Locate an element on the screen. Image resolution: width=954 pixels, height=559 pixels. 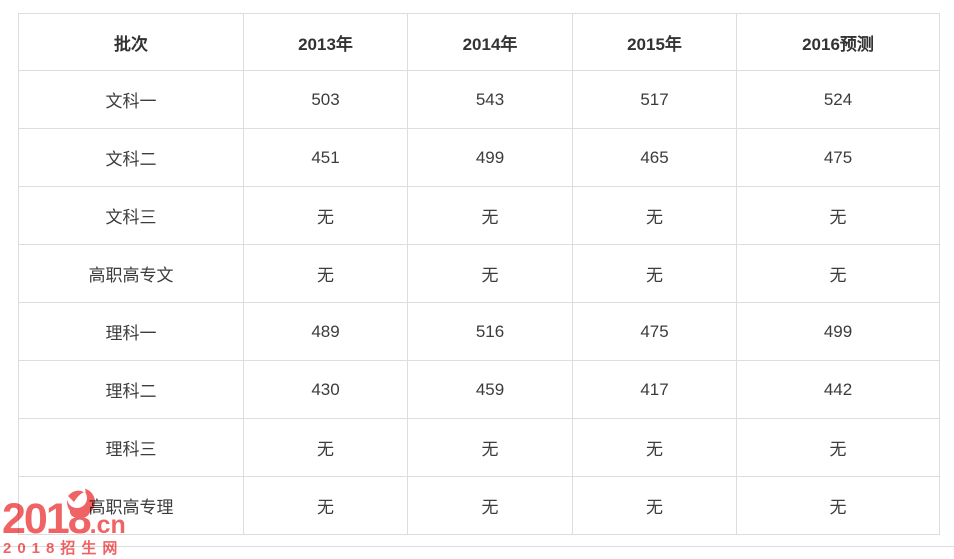
batch-label-cell: 文科二 is located at coordinates (131, 157).